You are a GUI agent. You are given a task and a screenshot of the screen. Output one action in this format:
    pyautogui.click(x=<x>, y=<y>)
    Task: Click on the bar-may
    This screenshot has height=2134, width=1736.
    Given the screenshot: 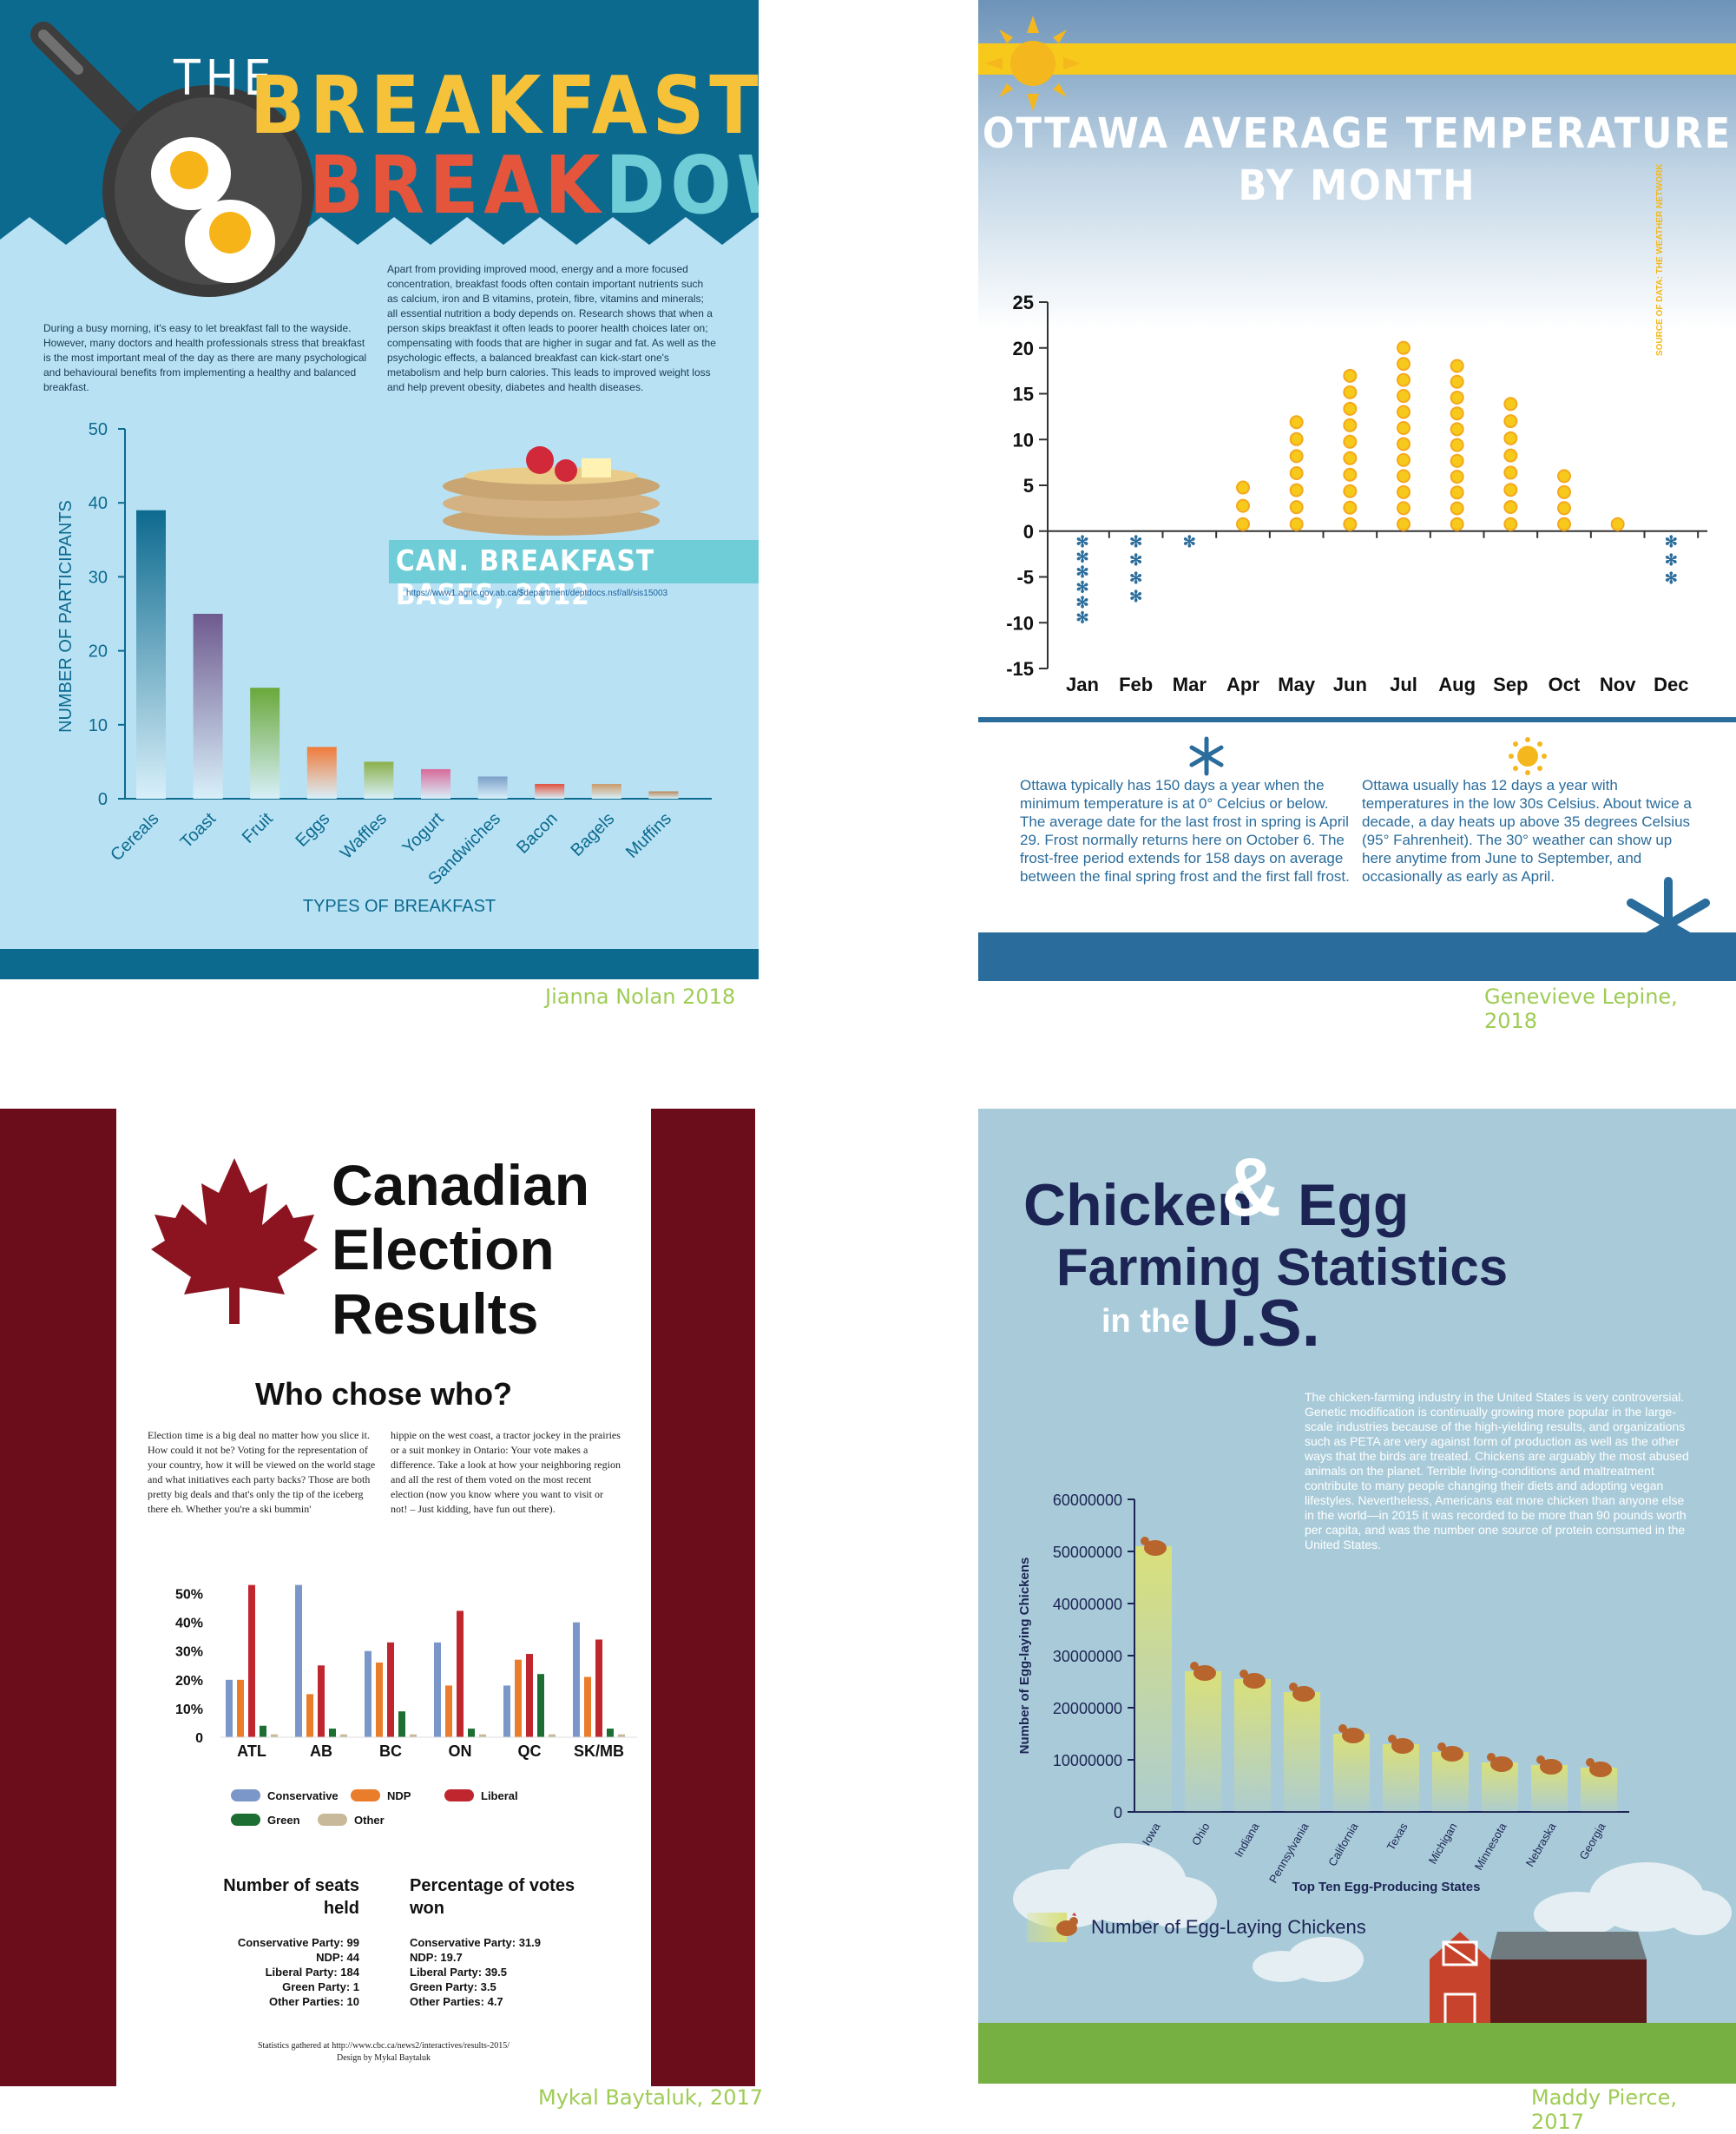 What is the action you would take?
    pyautogui.click(x=1296, y=473)
    